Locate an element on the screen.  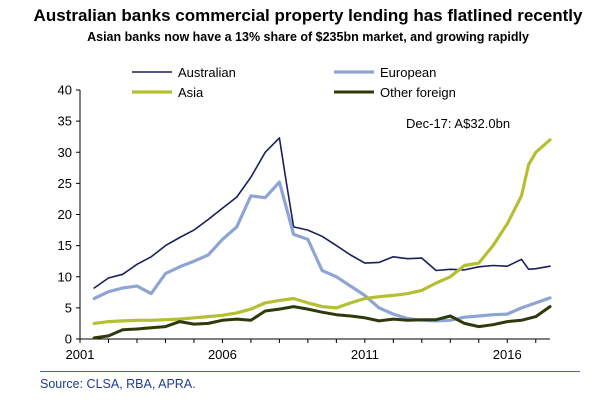
source-note: Source: CLSA, RBA, APRA. is located at coordinates (118, 384).